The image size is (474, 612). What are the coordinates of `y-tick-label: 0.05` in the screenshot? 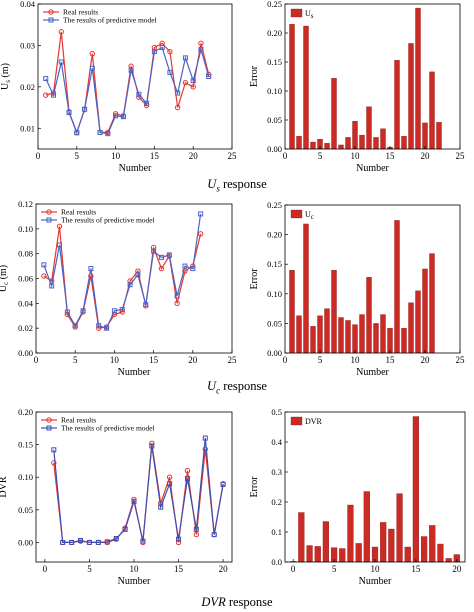 It's located at (25, 510).